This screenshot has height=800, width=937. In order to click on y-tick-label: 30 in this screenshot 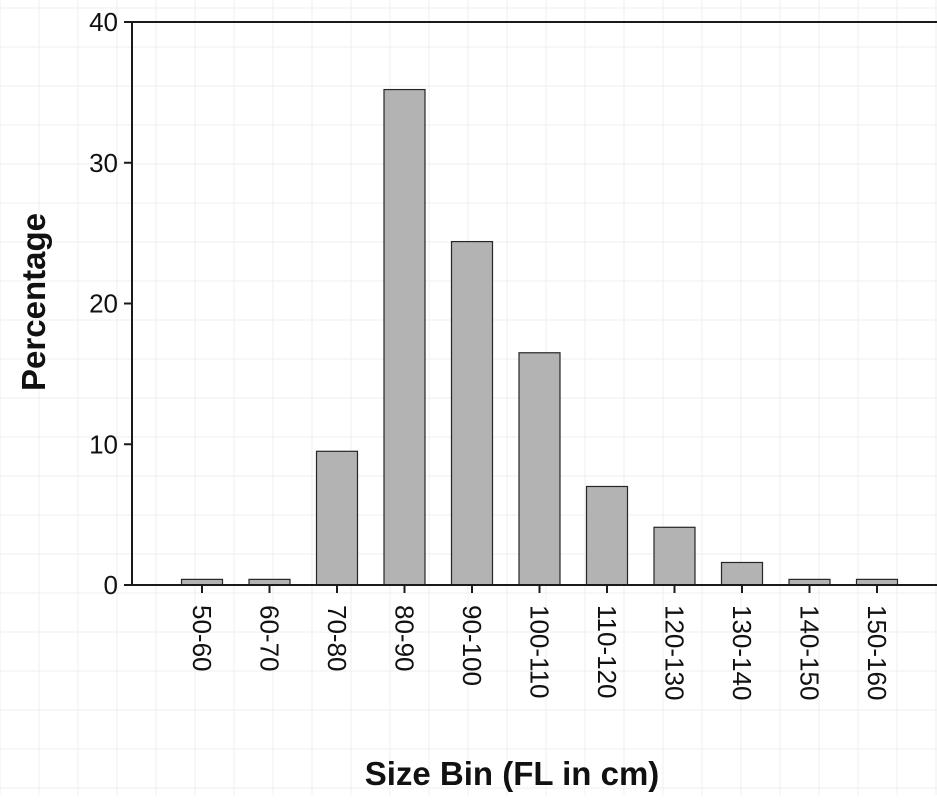, I will do `click(103, 163)`.